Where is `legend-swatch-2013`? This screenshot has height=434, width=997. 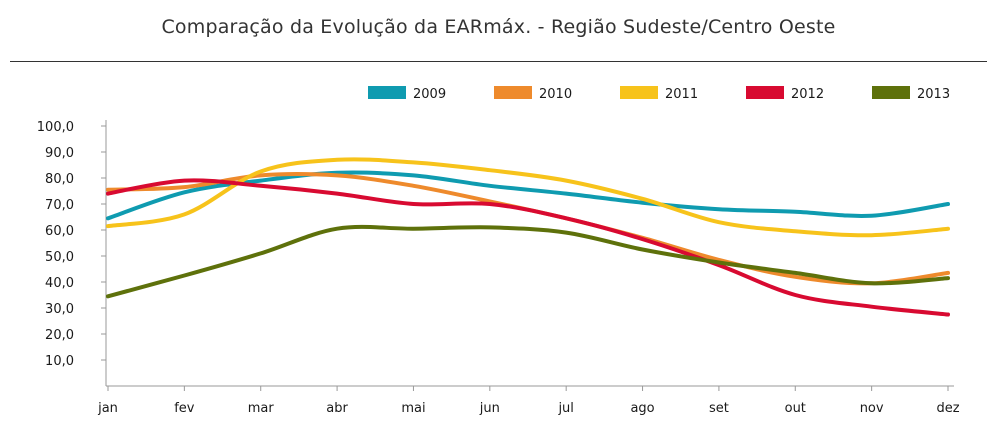
legend-swatch-2013 is located at coordinates (891, 92).